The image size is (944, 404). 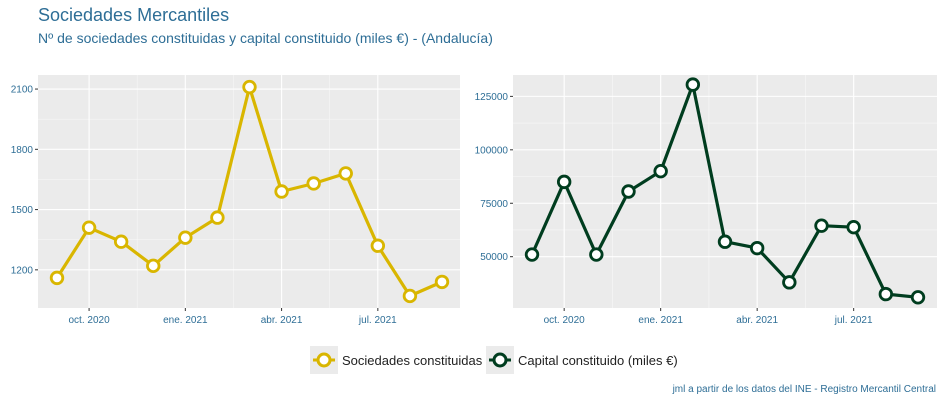 What do you see at coordinates (494, 257) in the screenshot?
I see `y-tick-label: 50000` at bounding box center [494, 257].